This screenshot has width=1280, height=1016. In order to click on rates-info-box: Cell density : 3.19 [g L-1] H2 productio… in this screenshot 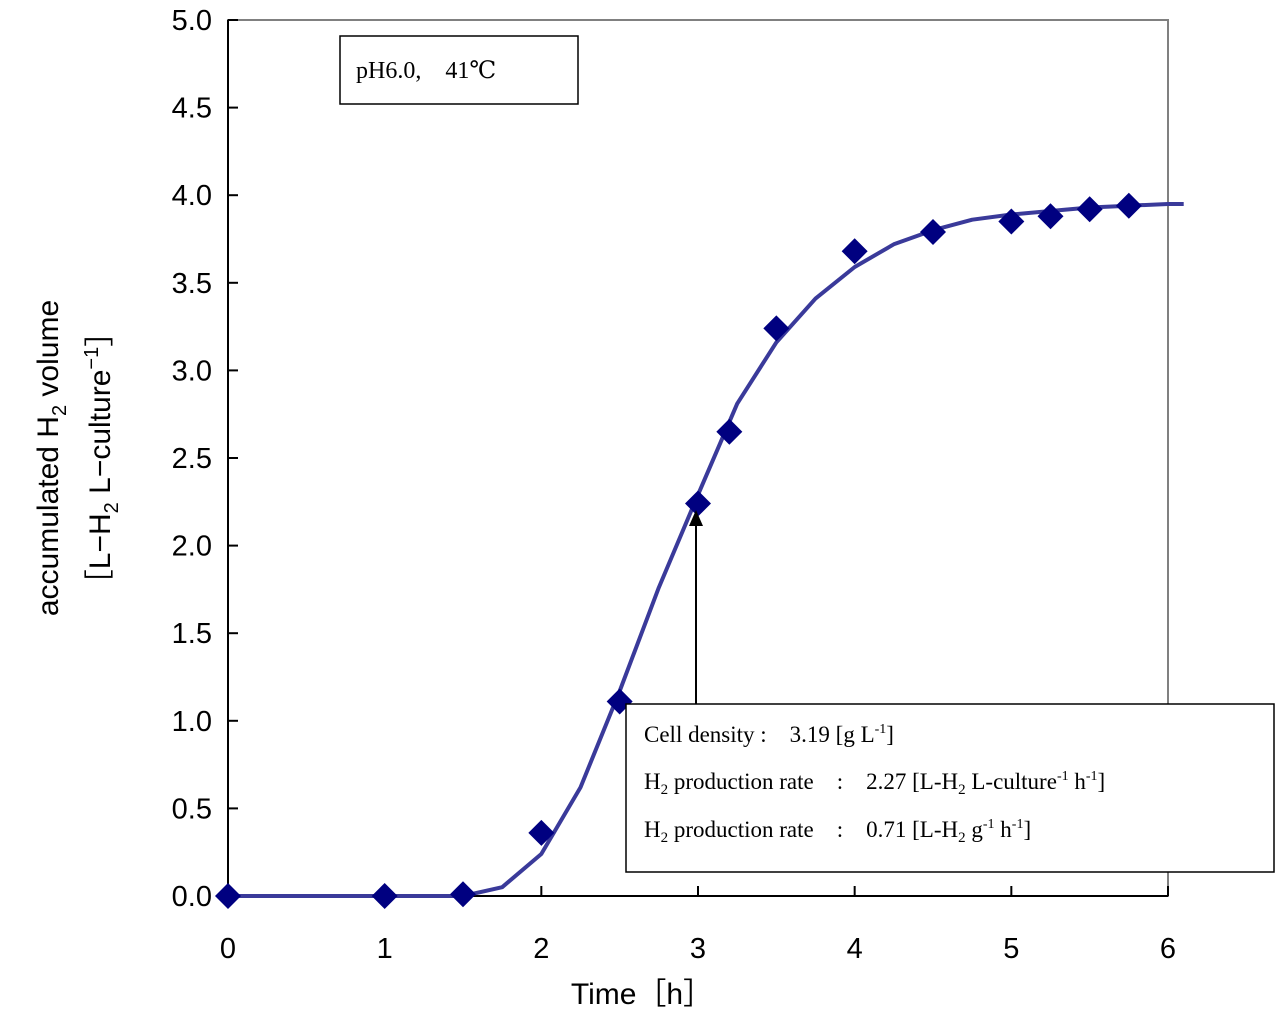, I will do `click(950, 788)`.